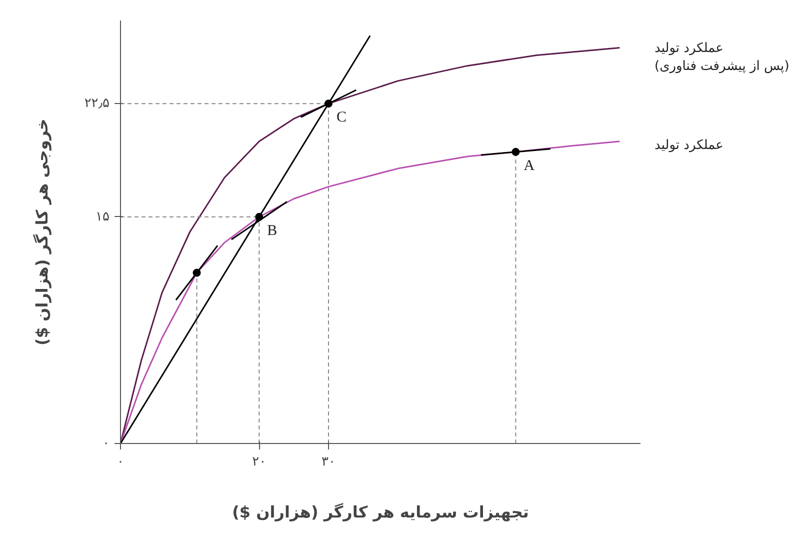 Image resolution: width=810 pixels, height=538 pixels. What do you see at coordinates (97, 104) in the screenshot?
I see `y-tick-label: ۲۲٫۵` at bounding box center [97, 104].